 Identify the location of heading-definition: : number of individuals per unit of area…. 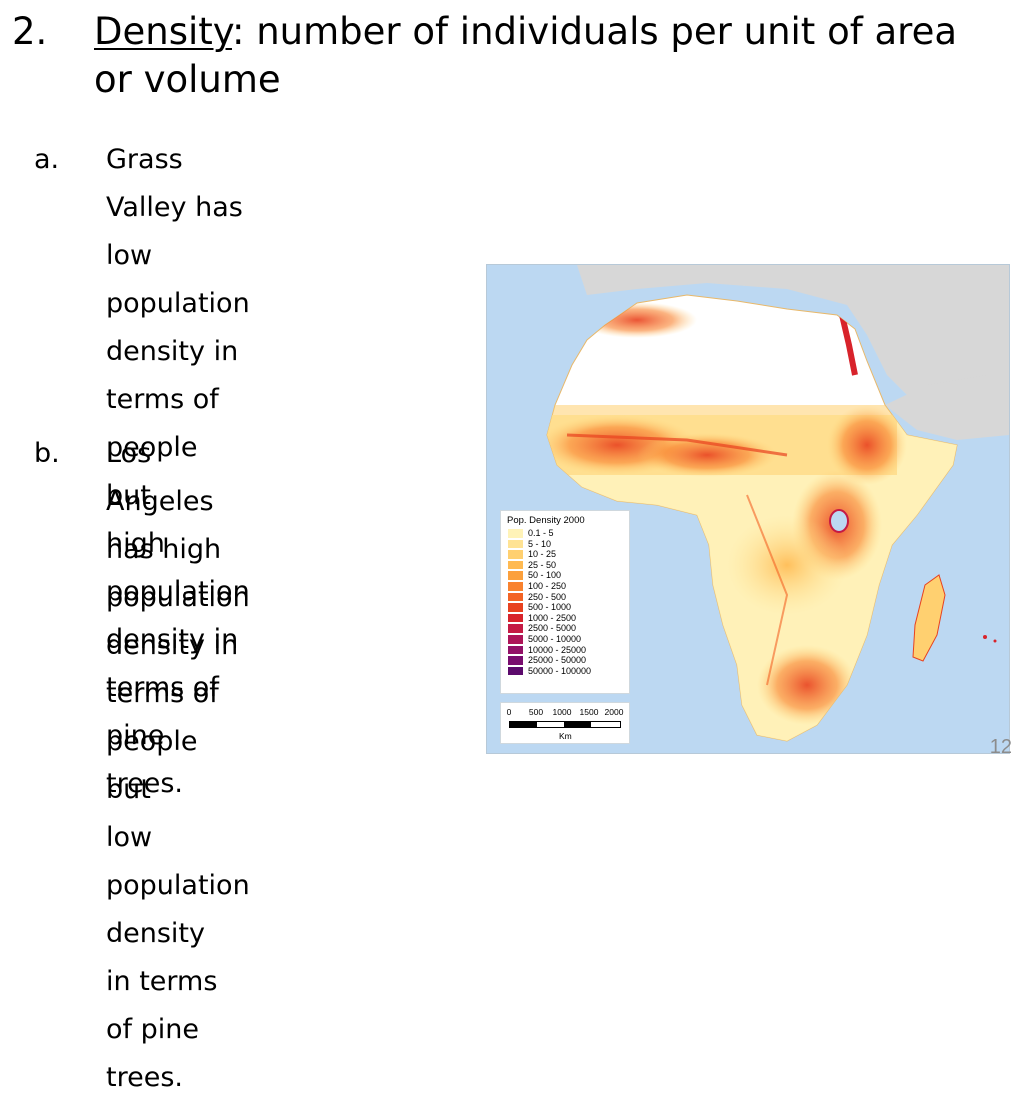
(526, 55).